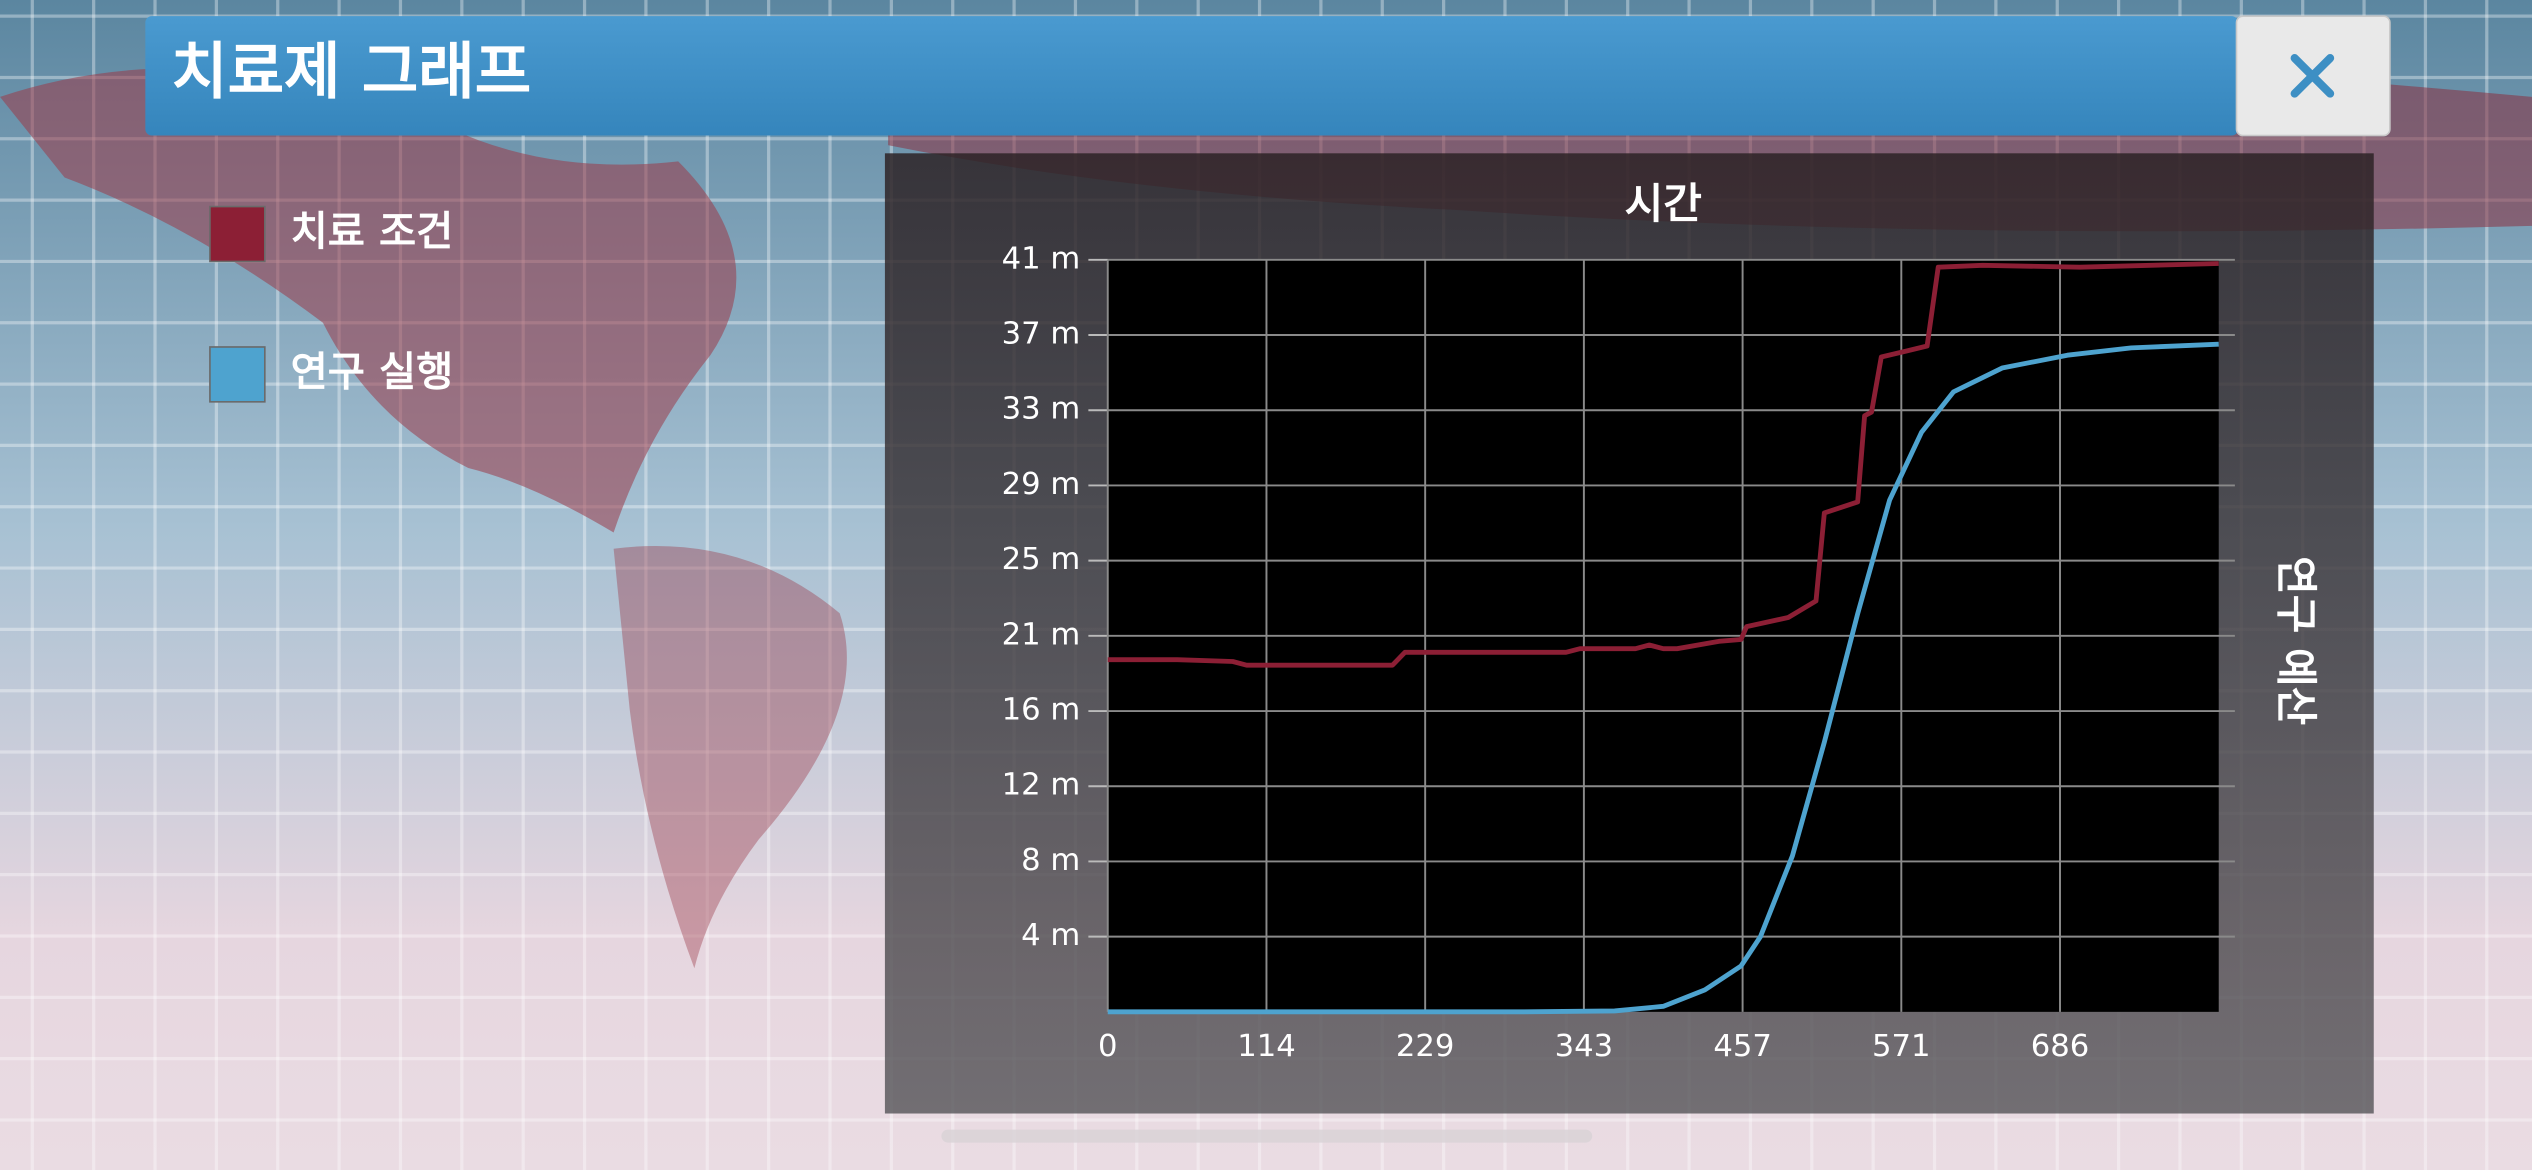  I want to click on scrollbar, so click(1267, 1136).